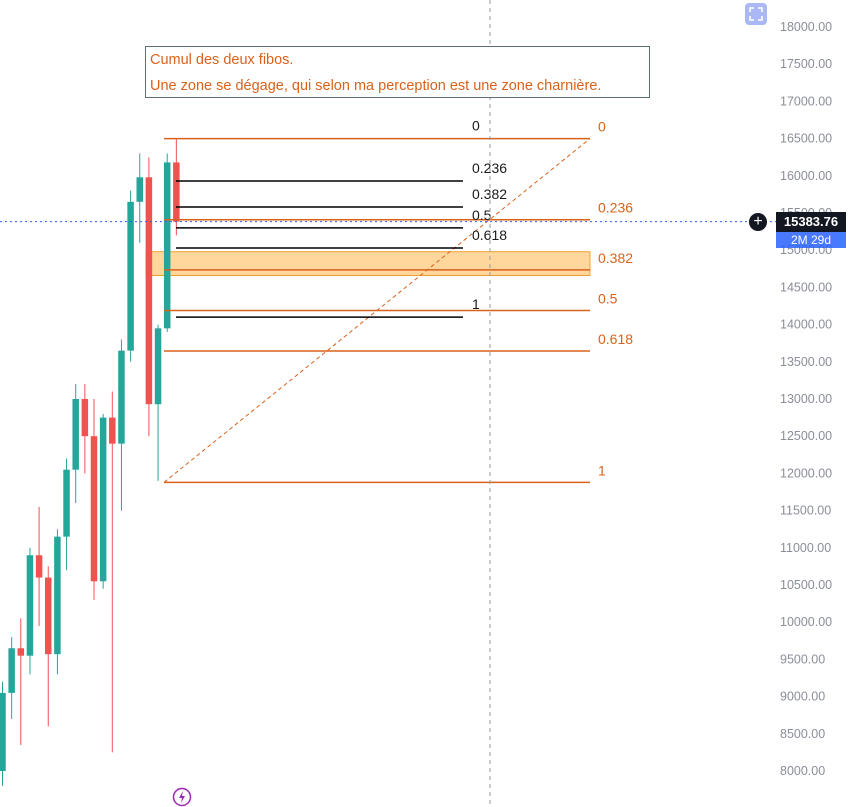 The height and width of the screenshot is (807, 848). What do you see at coordinates (805, 548) in the screenshot?
I see `y-tick-label: 11000.00` at bounding box center [805, 548].